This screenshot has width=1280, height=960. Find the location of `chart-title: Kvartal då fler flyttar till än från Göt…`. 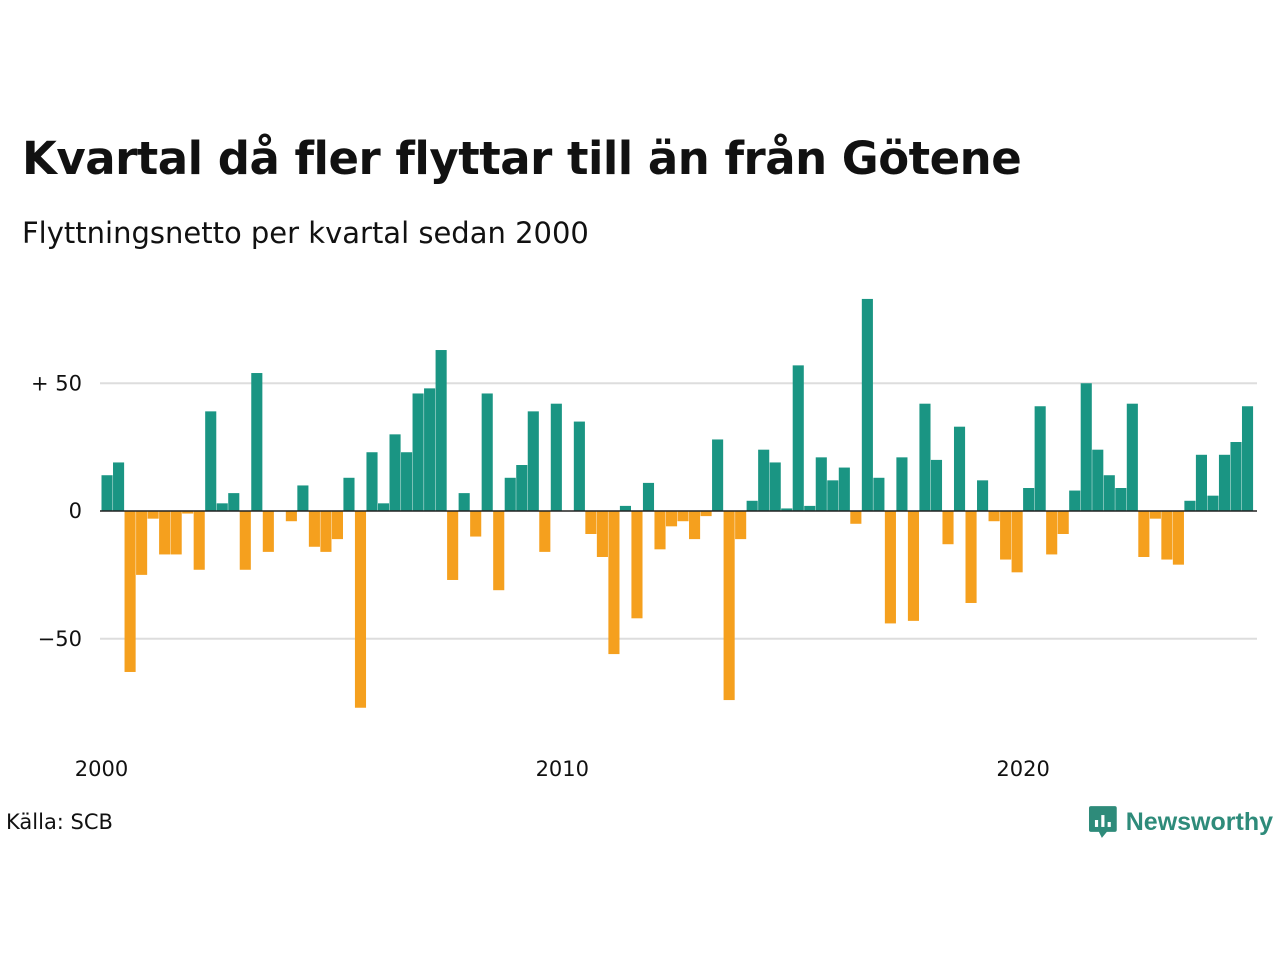

chart-title: Kvartal då fler flyttar till än från Göt… is located at coordinates (522, 158).